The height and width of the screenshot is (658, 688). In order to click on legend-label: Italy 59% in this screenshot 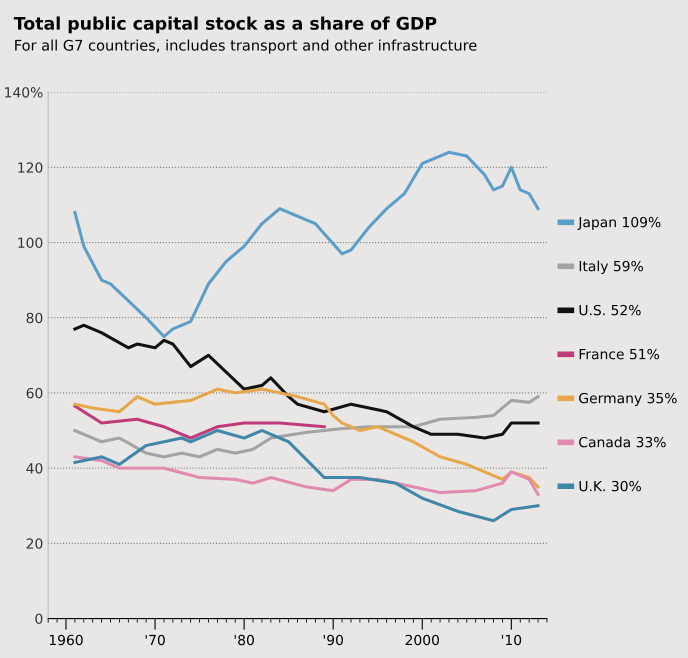, I will do `click(611, 267)`.